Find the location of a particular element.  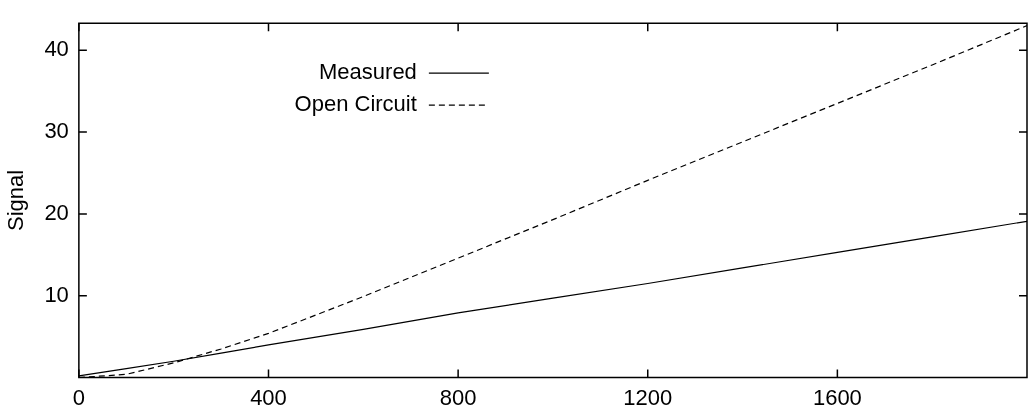

legend-label: Measured is located at coordinates (368, 72).